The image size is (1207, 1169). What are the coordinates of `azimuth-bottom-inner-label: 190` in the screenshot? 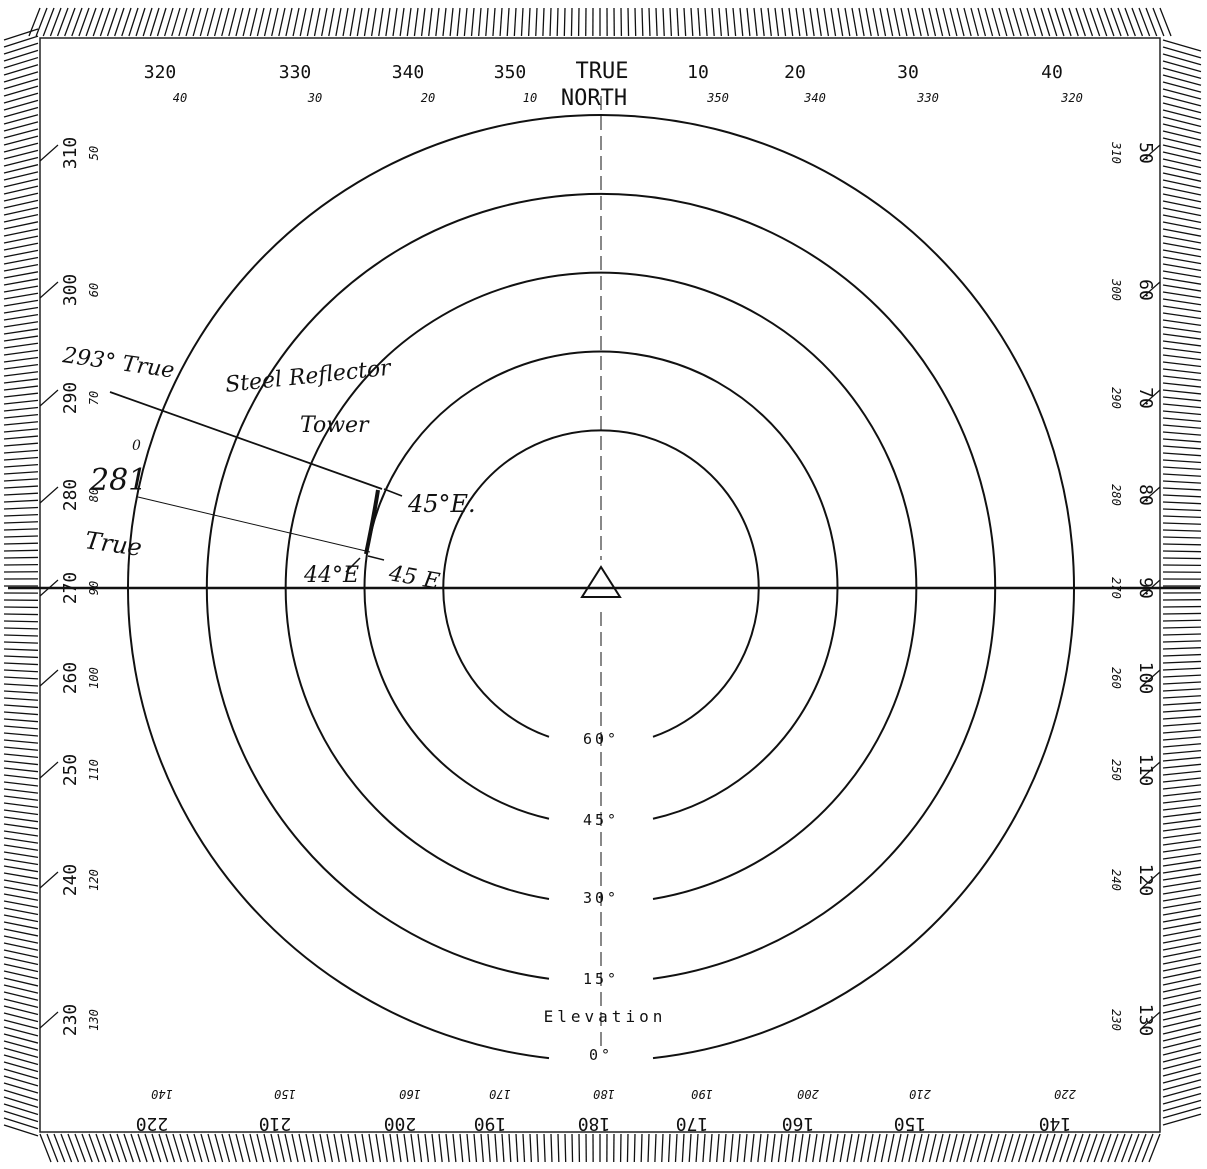 It's located at (702, 1094).